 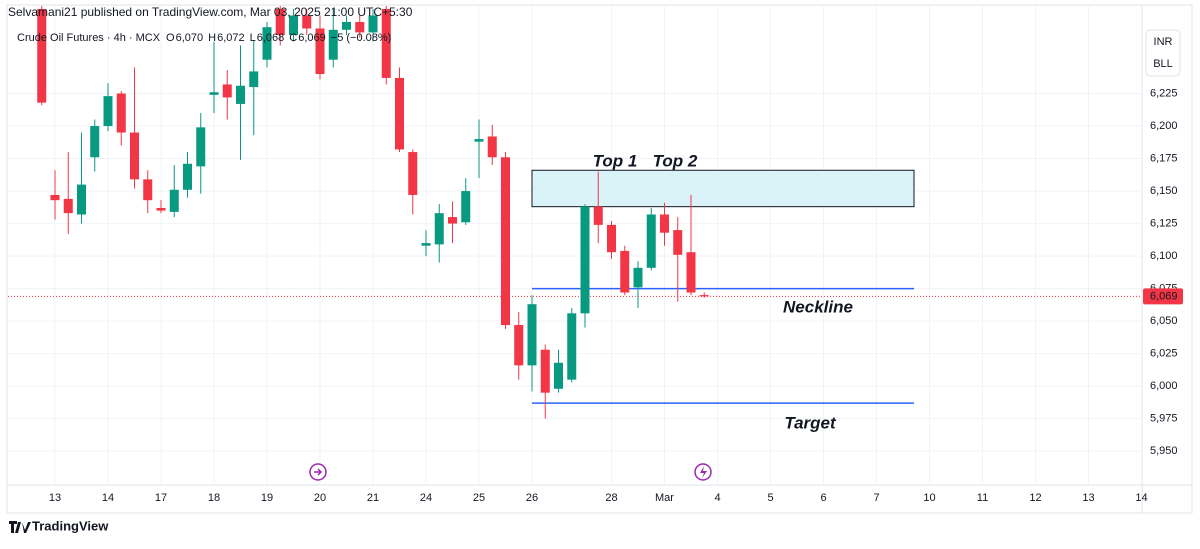 What do you see at coordinates (818, 306) in the screenshot?
I see `annotation: Neckline` at bounding box center [818, 306].